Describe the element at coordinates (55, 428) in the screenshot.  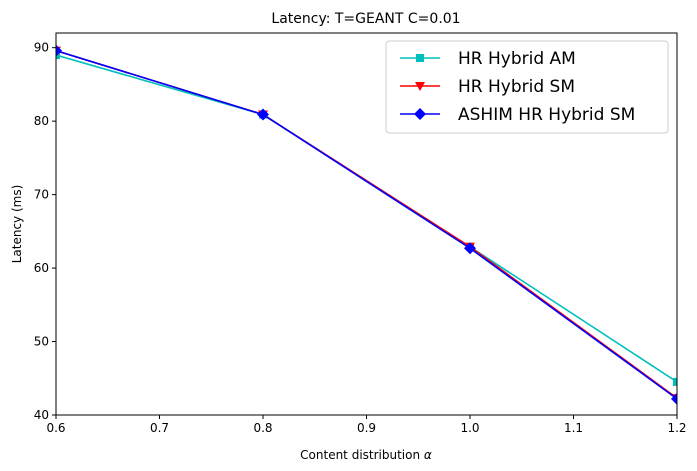
I see `x-tick-label: 0.6` at that location.